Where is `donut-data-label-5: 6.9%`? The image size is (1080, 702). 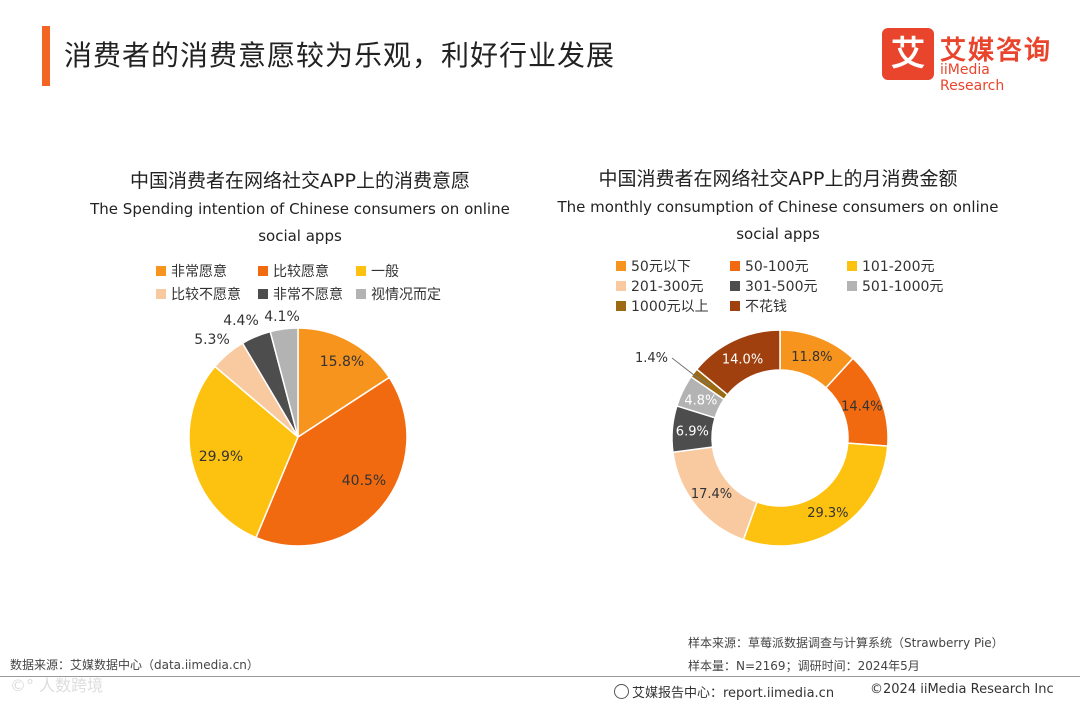
donut-data-label-5: 6.9% is located at coordinates (692, 432).